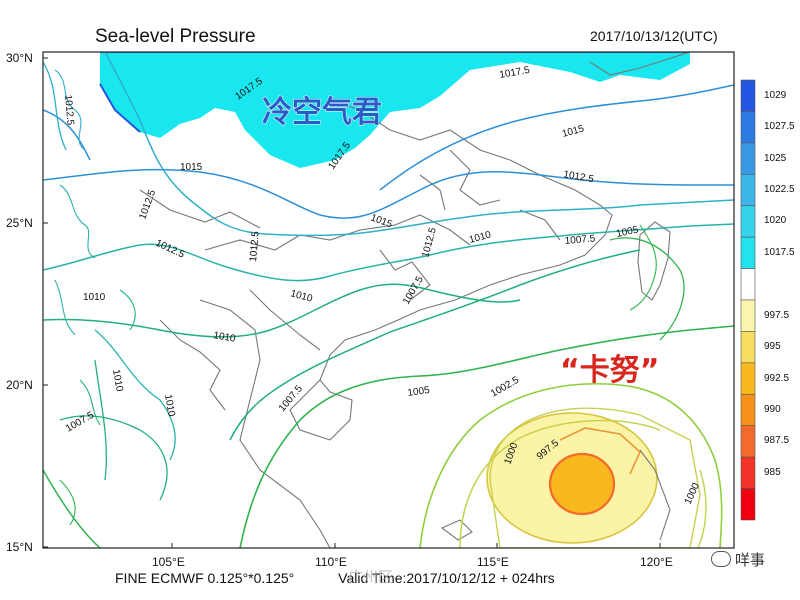 This screenshot has height=600, width=800. Describe the element at coordinates (45, 302) in the screenshot. I see `lat-tick-marks` at that location.